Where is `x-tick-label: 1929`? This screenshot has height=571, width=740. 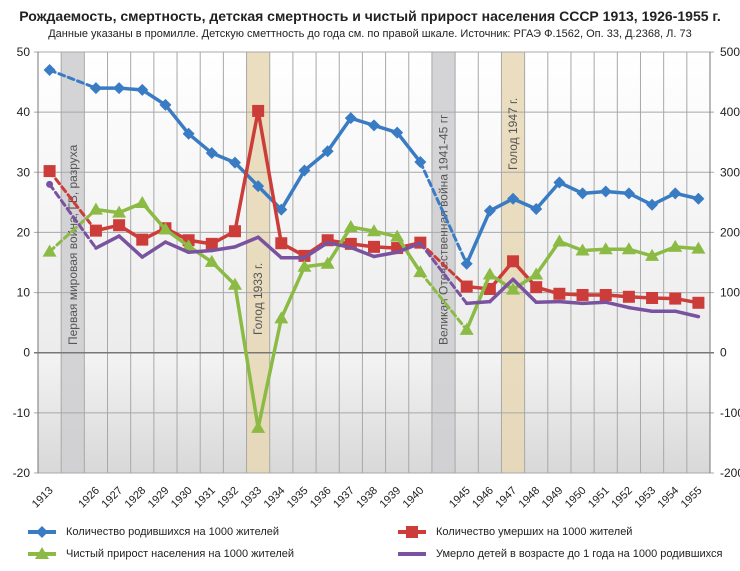
x-tick-label: 1929 is located at coordinates (159, 498).